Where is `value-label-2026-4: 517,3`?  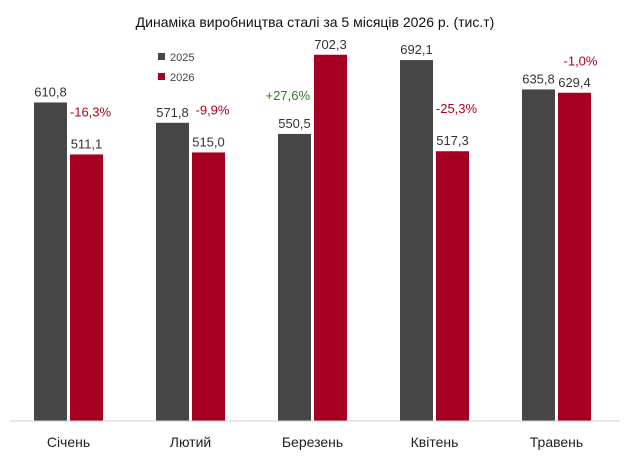
value-label-2026-4: 517,3 is located at coordinates (452, 140).